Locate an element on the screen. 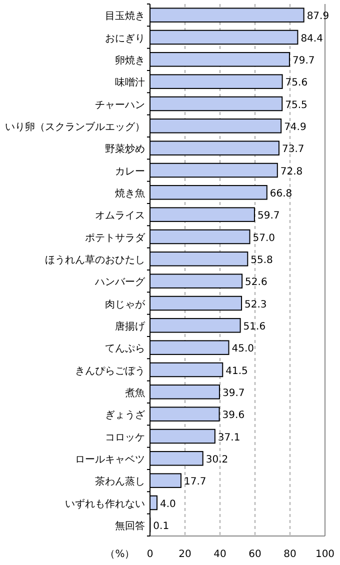  x-tick-label: 20 is located at coordinates (185, 554).